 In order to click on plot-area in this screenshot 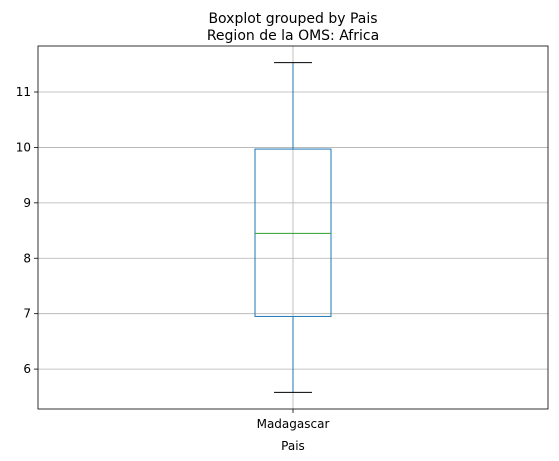, I will do `click(293, 227)`.